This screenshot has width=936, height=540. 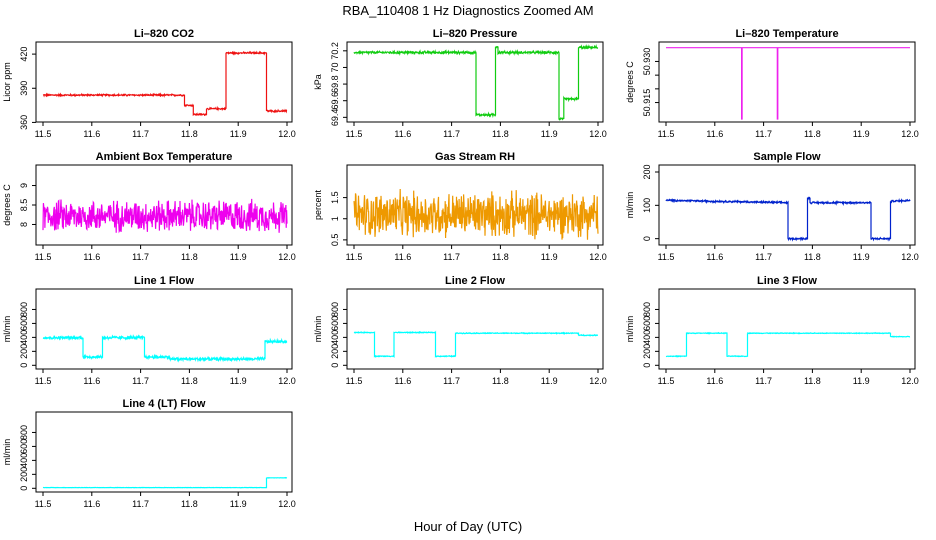 I want to click on y-tick-label: 0.5, so click(x=335, y=240).